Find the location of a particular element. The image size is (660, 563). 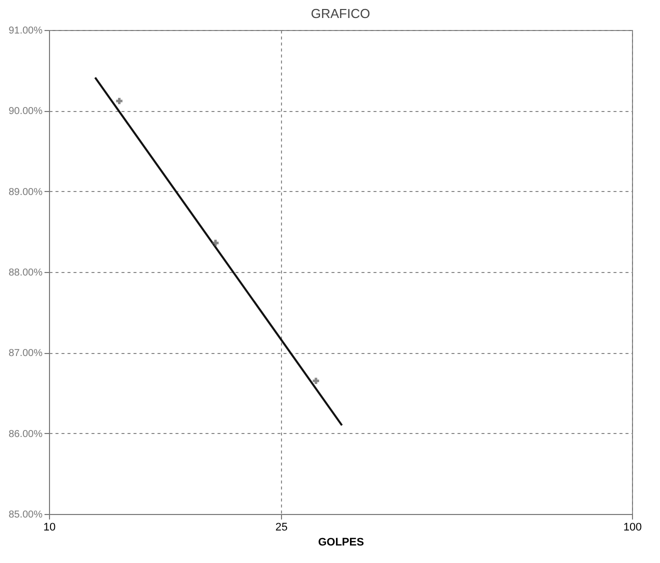

chart-title: GRAFICO is located at coordinates (340, 13).